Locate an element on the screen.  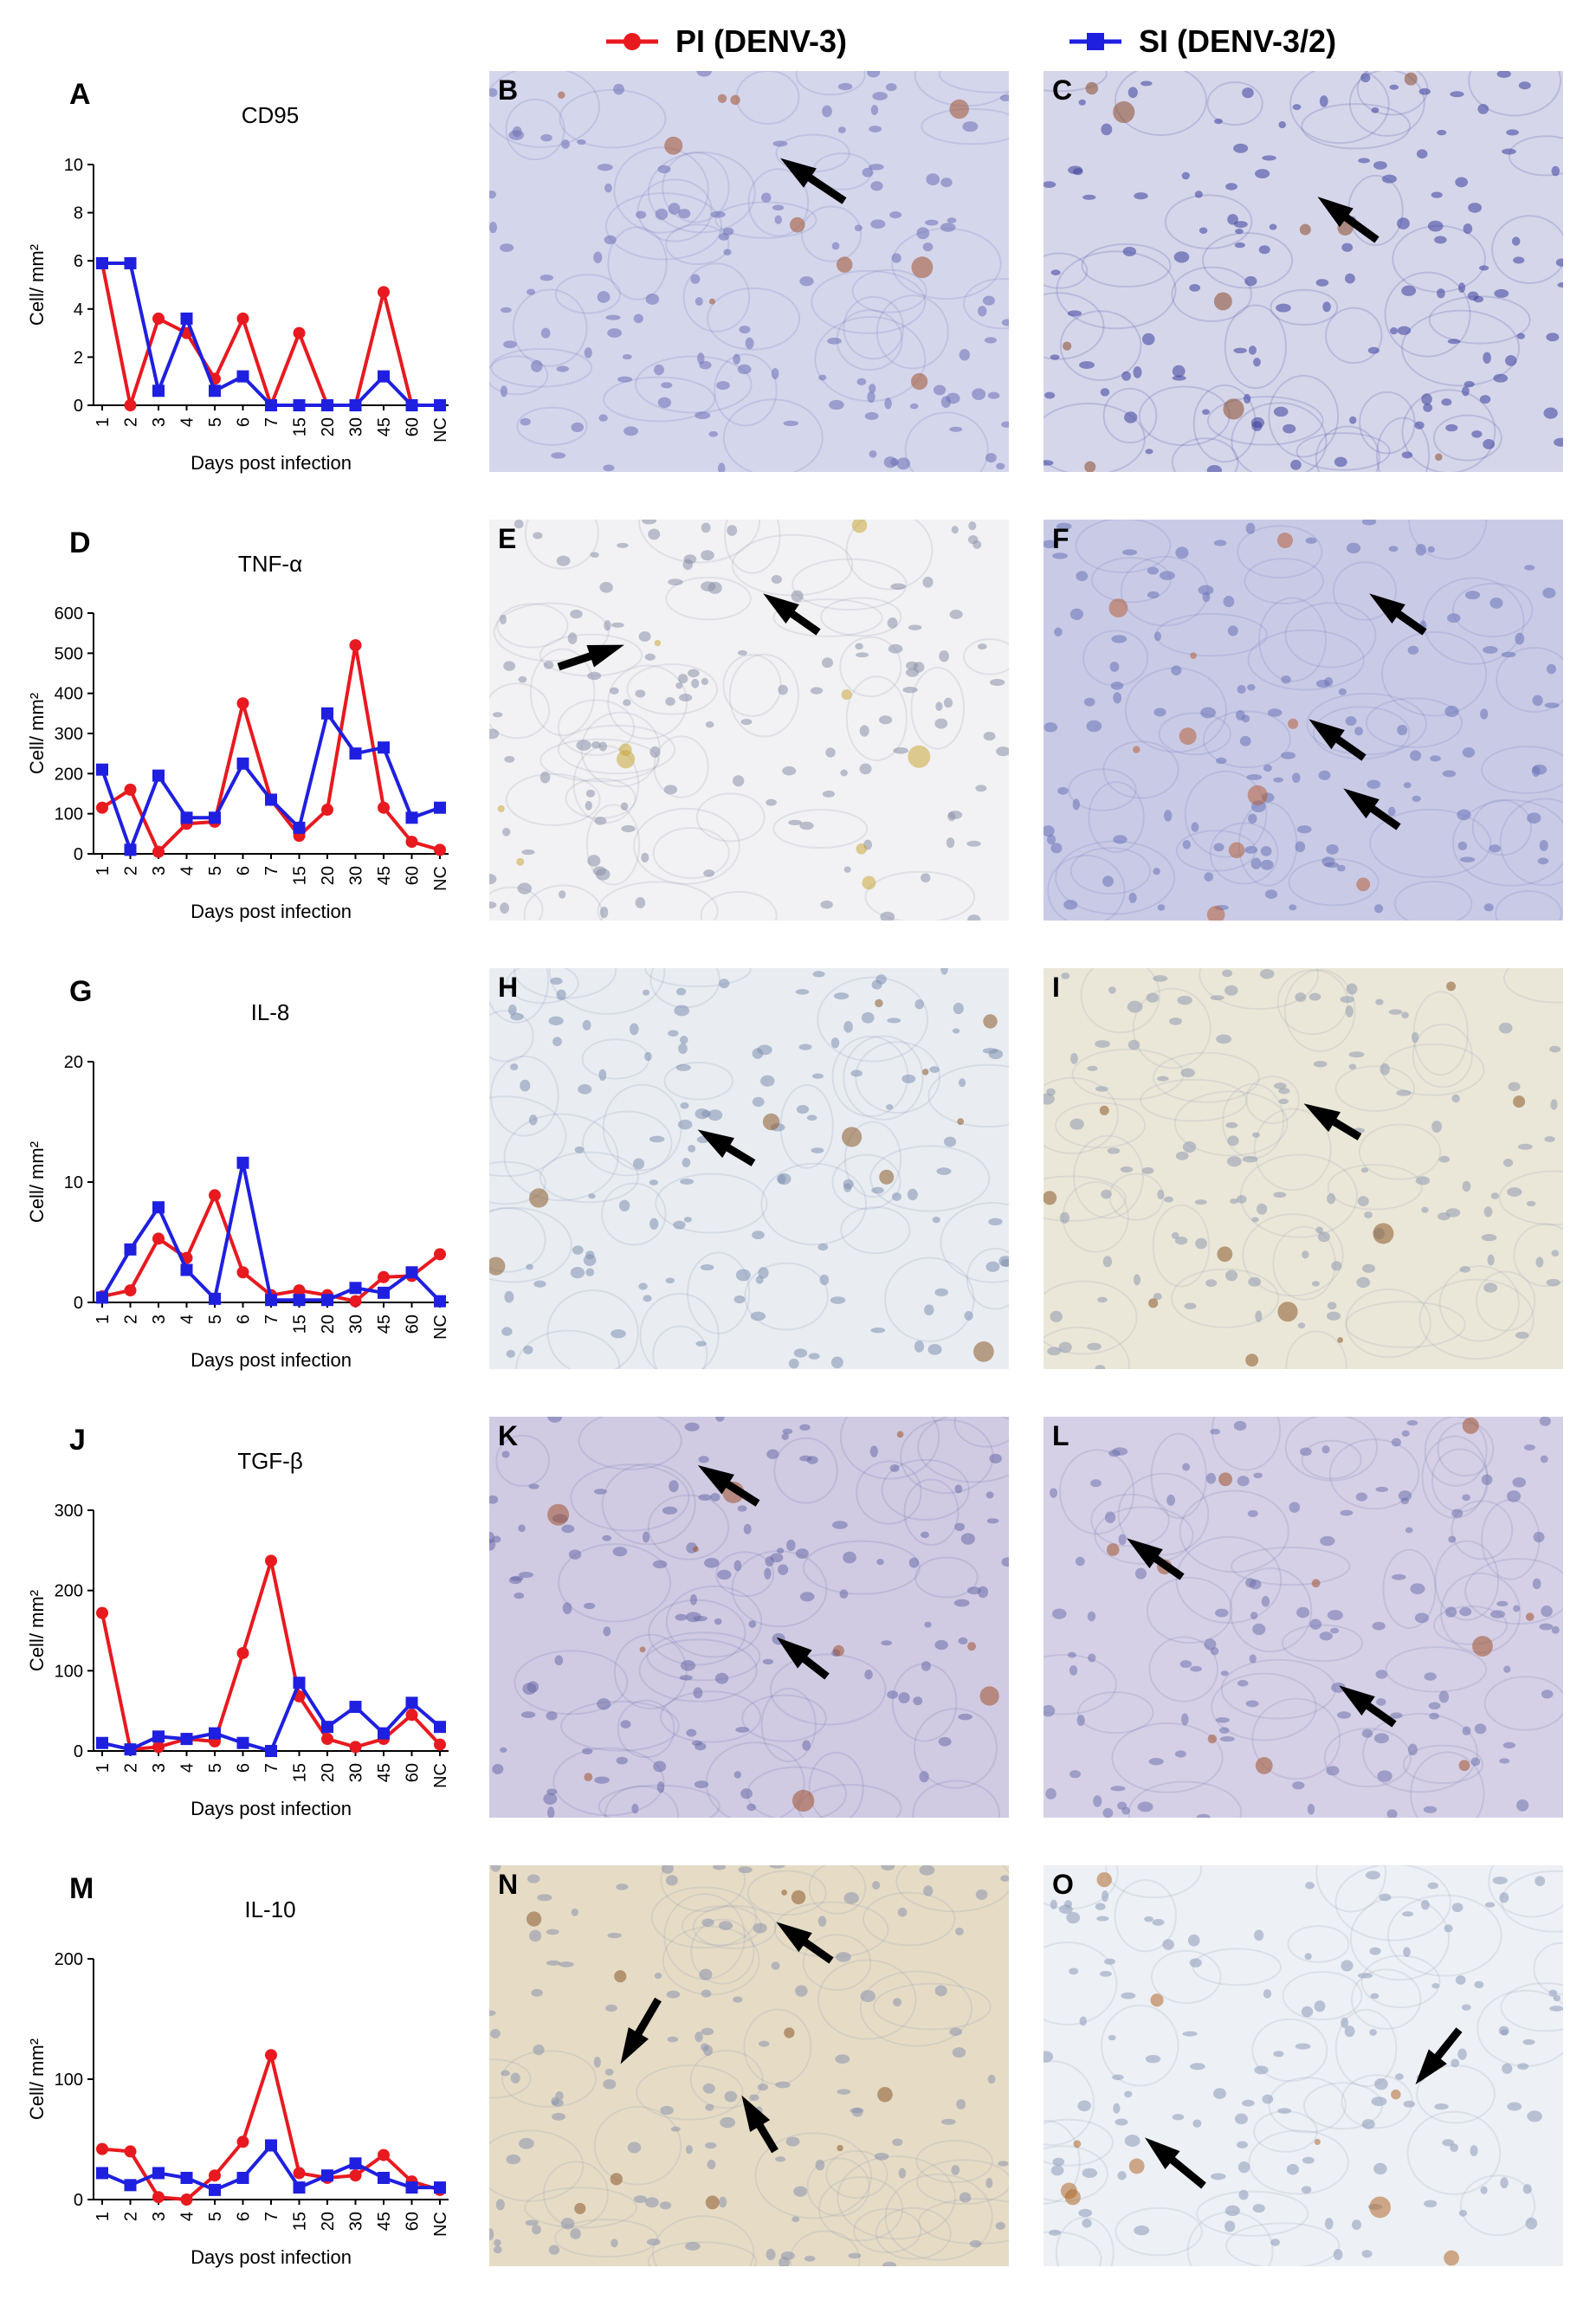
tissue-image is located at coordinates (1303, 720).